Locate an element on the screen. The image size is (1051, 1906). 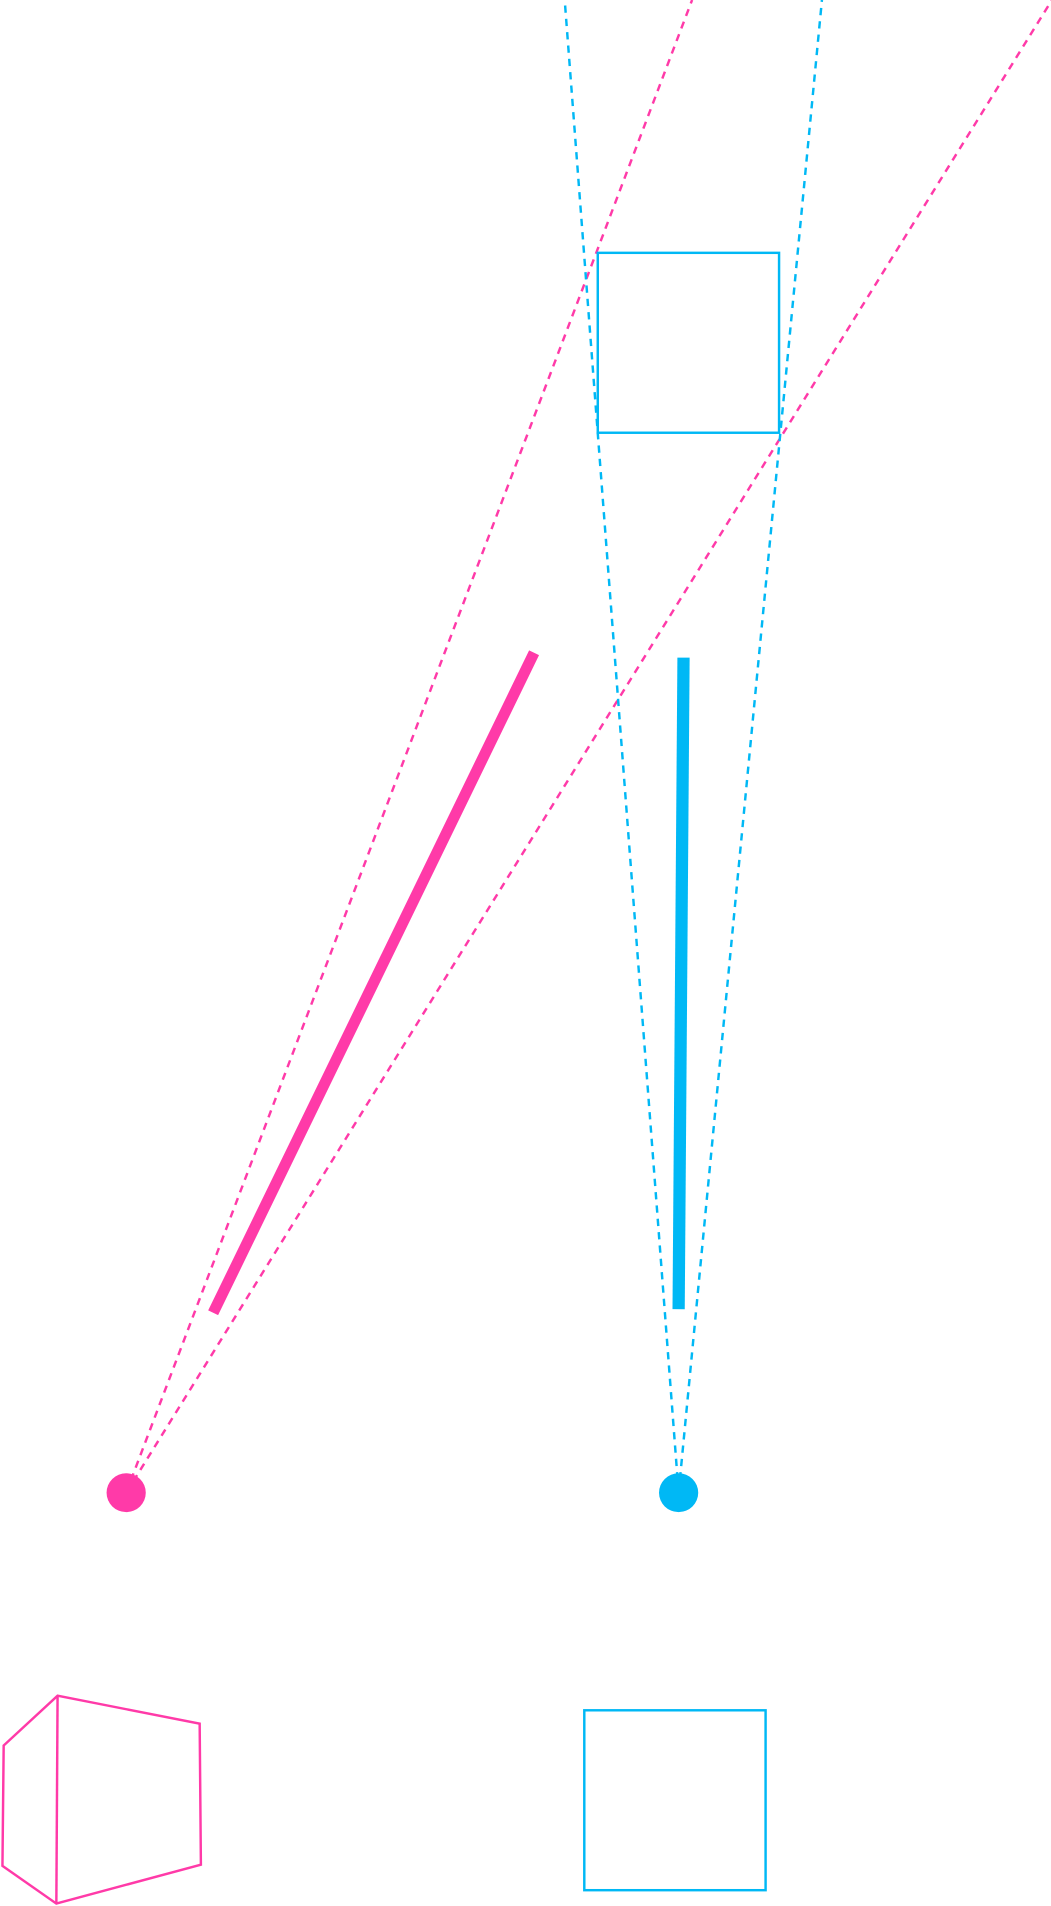
pink-viewpoint is located at coordinates (126, 1493).